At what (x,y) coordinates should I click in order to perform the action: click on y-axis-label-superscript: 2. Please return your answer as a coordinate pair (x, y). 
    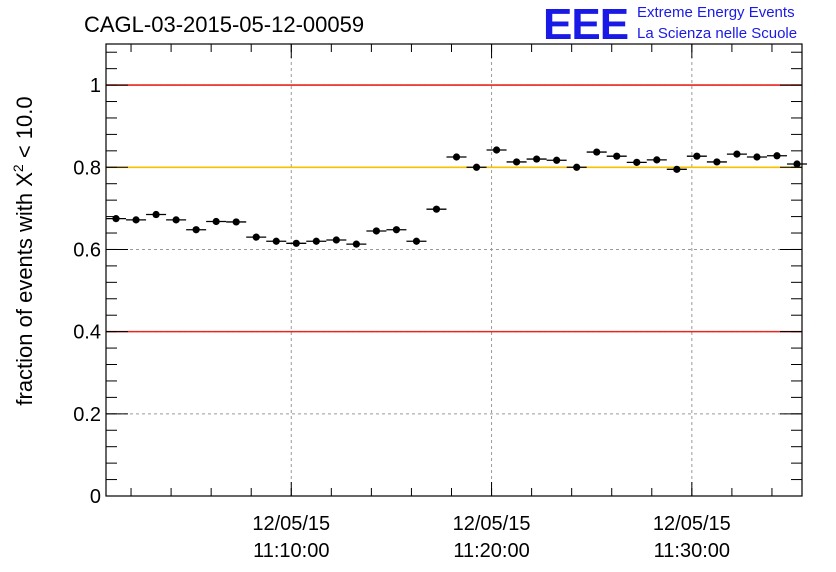
    Looking at the image, I should click on (18, 168).